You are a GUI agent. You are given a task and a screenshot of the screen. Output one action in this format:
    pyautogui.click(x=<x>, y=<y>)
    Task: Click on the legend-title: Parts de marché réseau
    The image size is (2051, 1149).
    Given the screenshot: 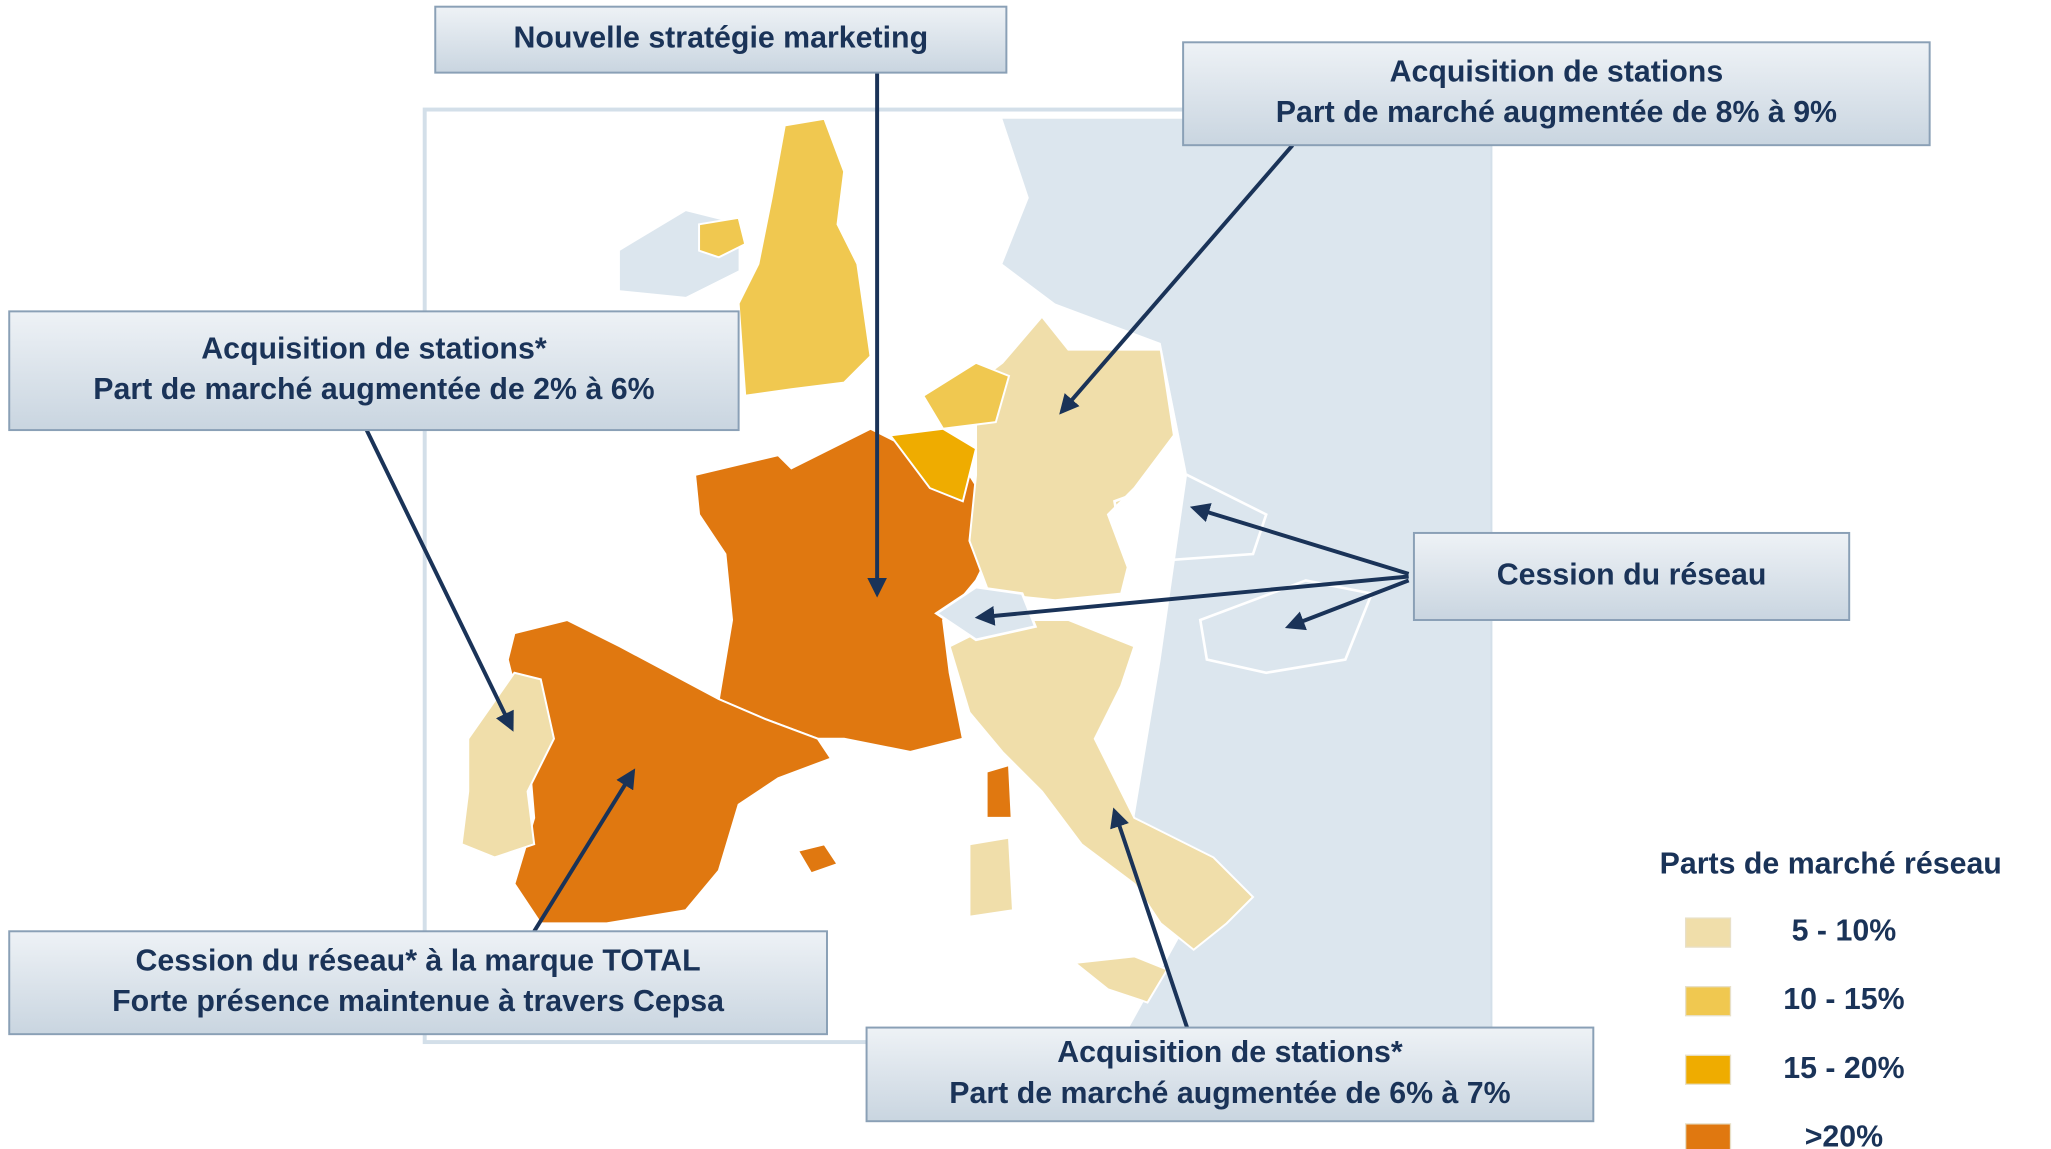 What is the action you would take?
    pyautogui.click(x=1831, y=863)
    